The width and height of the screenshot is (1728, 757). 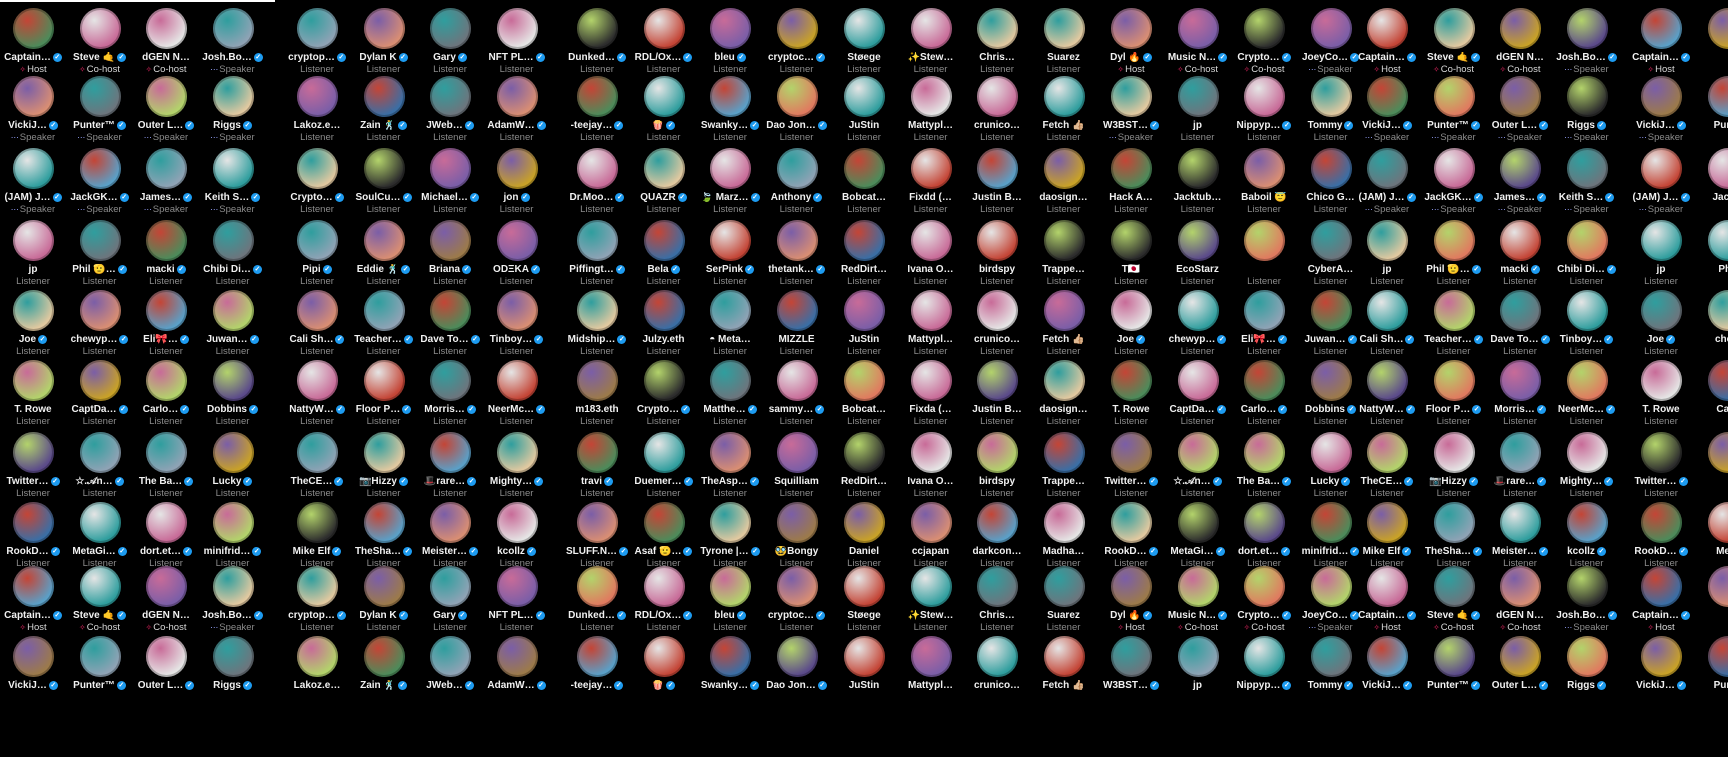 I want to click on participant-tile: dort.et… ✓ Listener, so click(x=1264, y=537).